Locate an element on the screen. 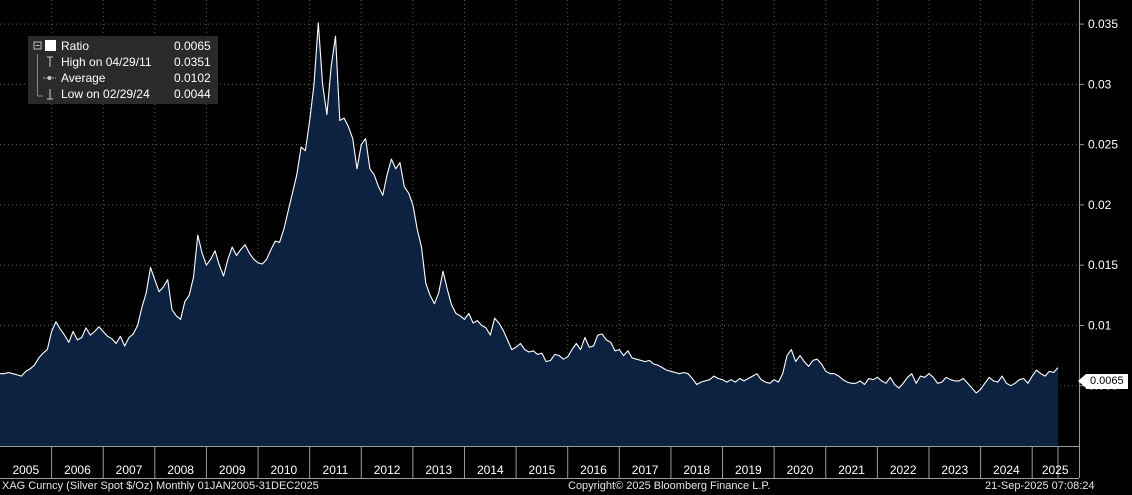 This screenshot has width=1132, height=495. legend-row-ratio: Ratio 0.0065 is located at coordinates (123, 46).